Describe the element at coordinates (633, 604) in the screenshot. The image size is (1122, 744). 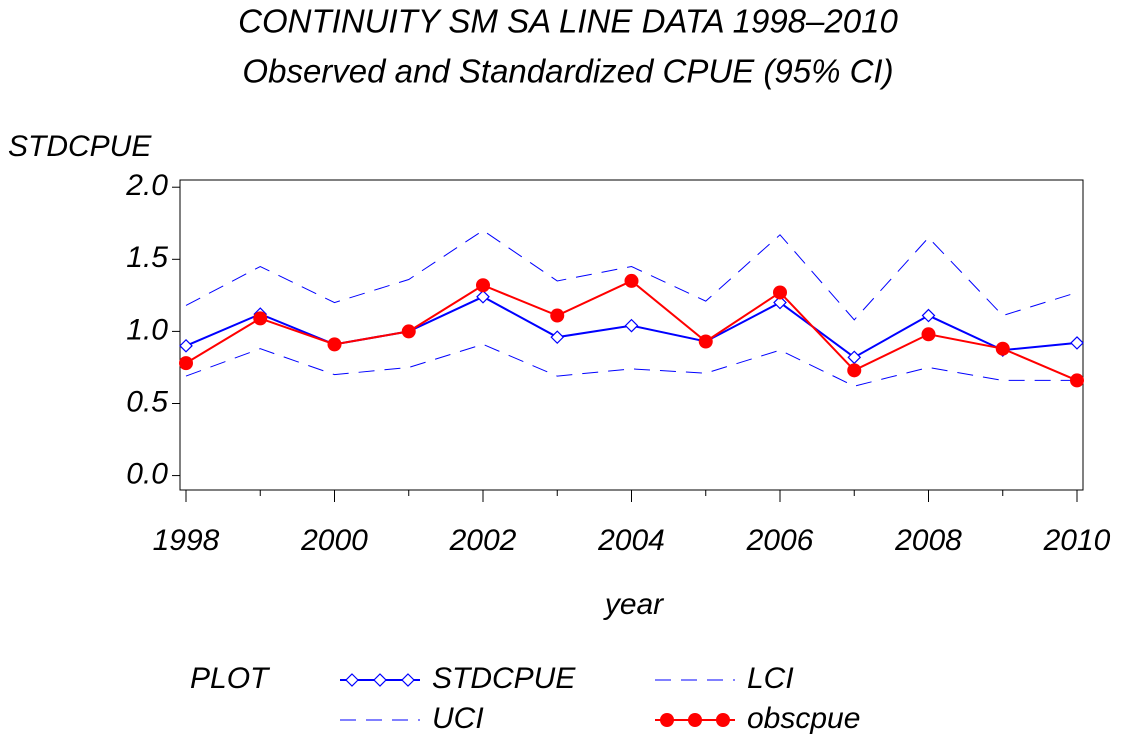
I see `x-axis-label: year` at that location.